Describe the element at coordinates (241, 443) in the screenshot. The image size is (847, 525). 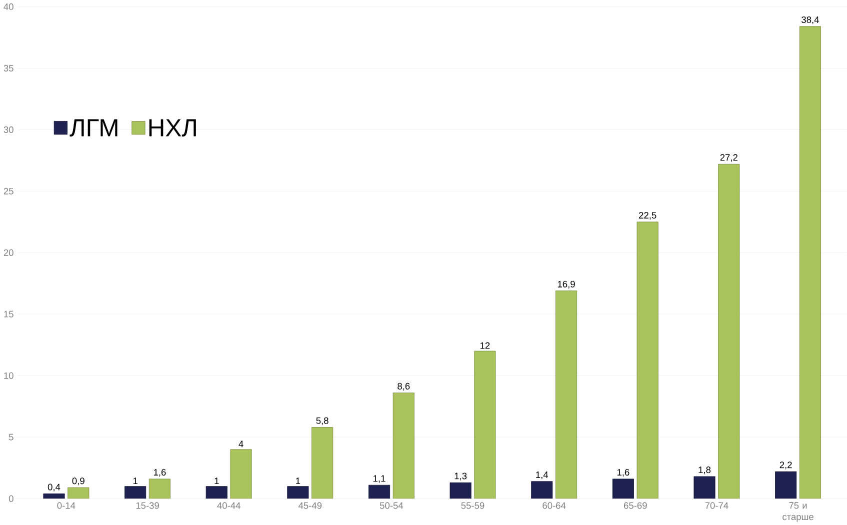
I see `data-label: 4` at that location.